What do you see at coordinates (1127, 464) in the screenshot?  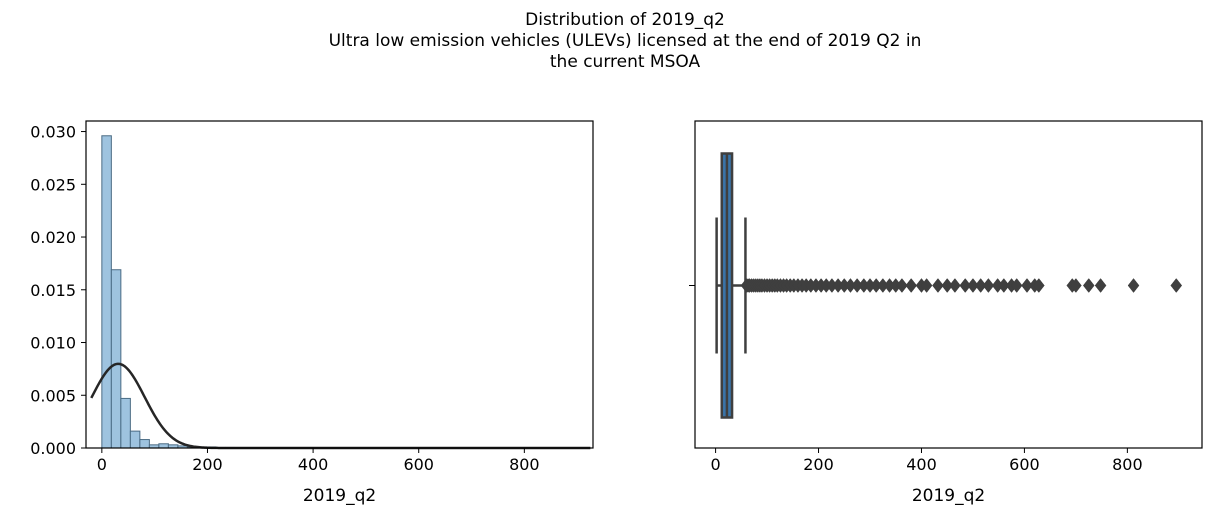 I see `box-x-tick-label: 800` at bounding box center [1127, 464].